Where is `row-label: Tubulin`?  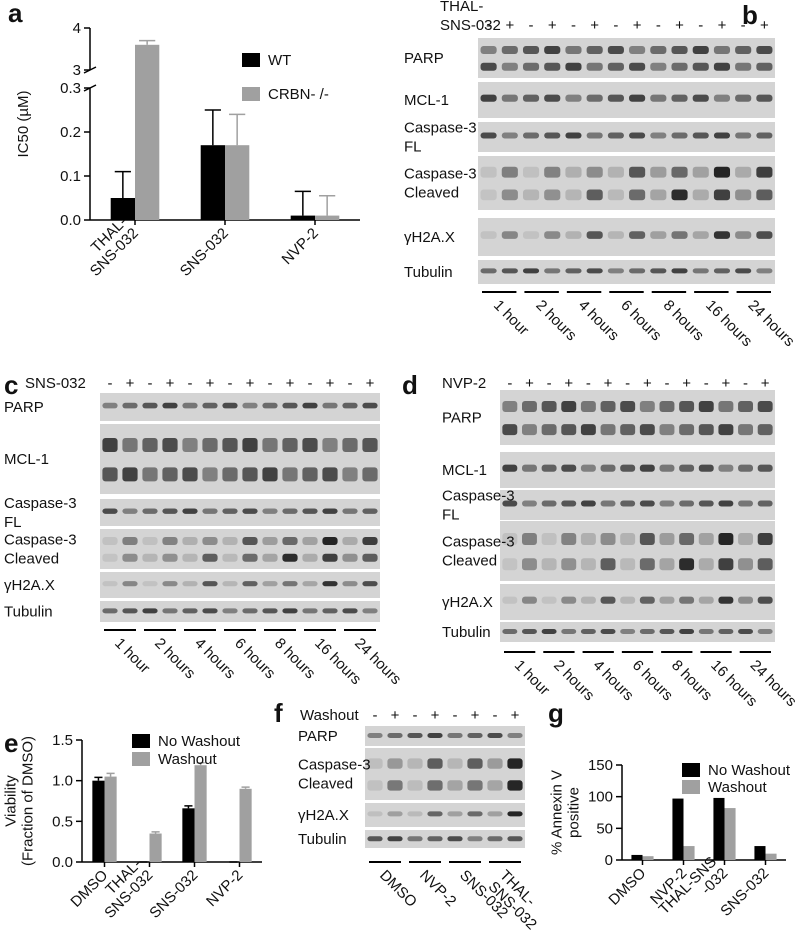
row-label: Tubulin is located at coordinates (28, 612).